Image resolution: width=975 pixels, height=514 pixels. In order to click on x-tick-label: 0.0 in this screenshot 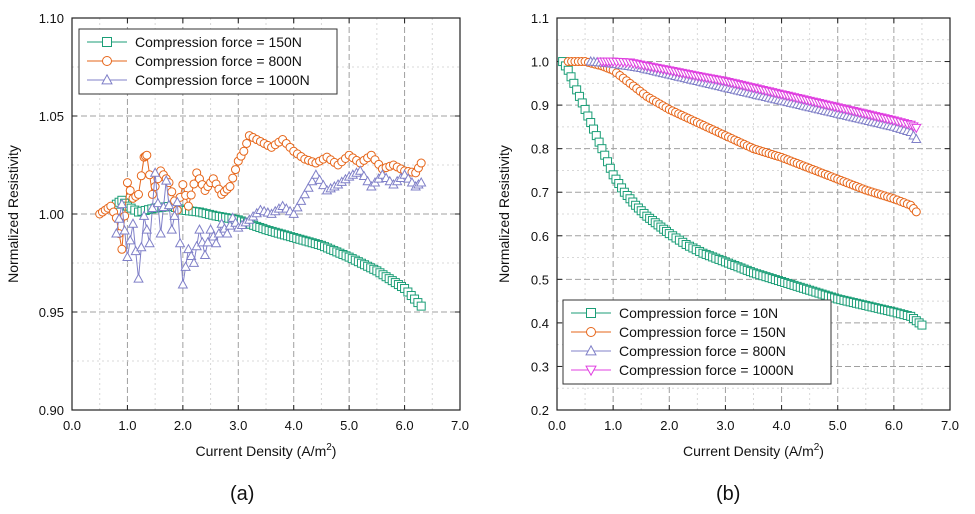, I will do `click(557, 425)`.